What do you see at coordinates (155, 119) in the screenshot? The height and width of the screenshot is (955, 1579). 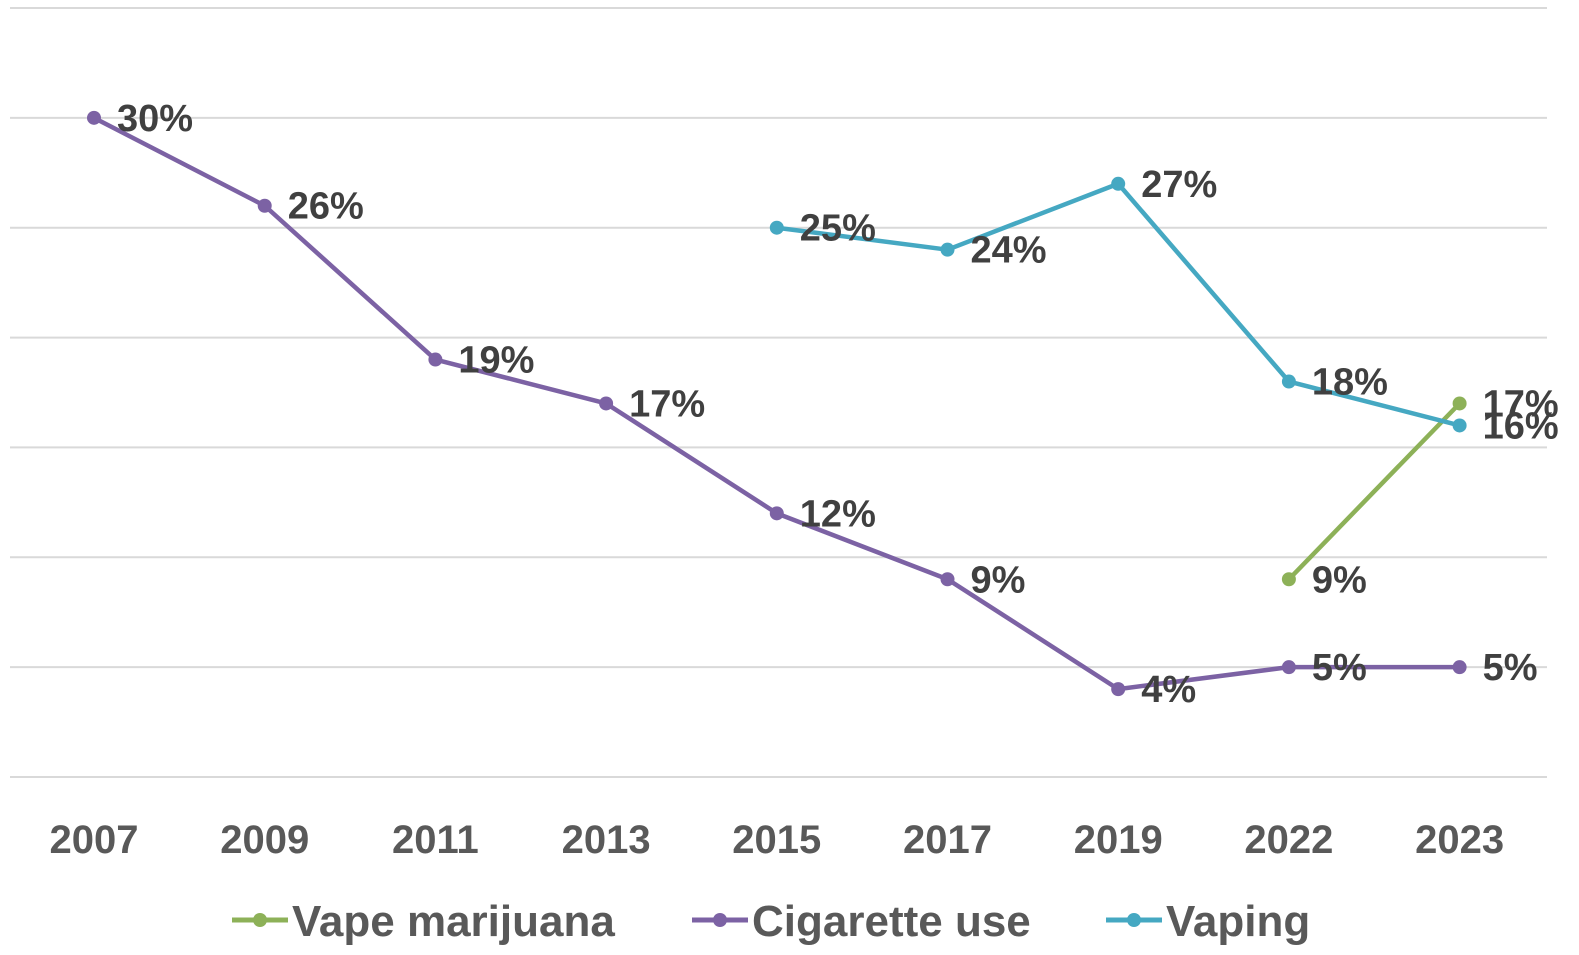 I see `cigarette-use-data-label: 30%` at bounding box center [155, 119].